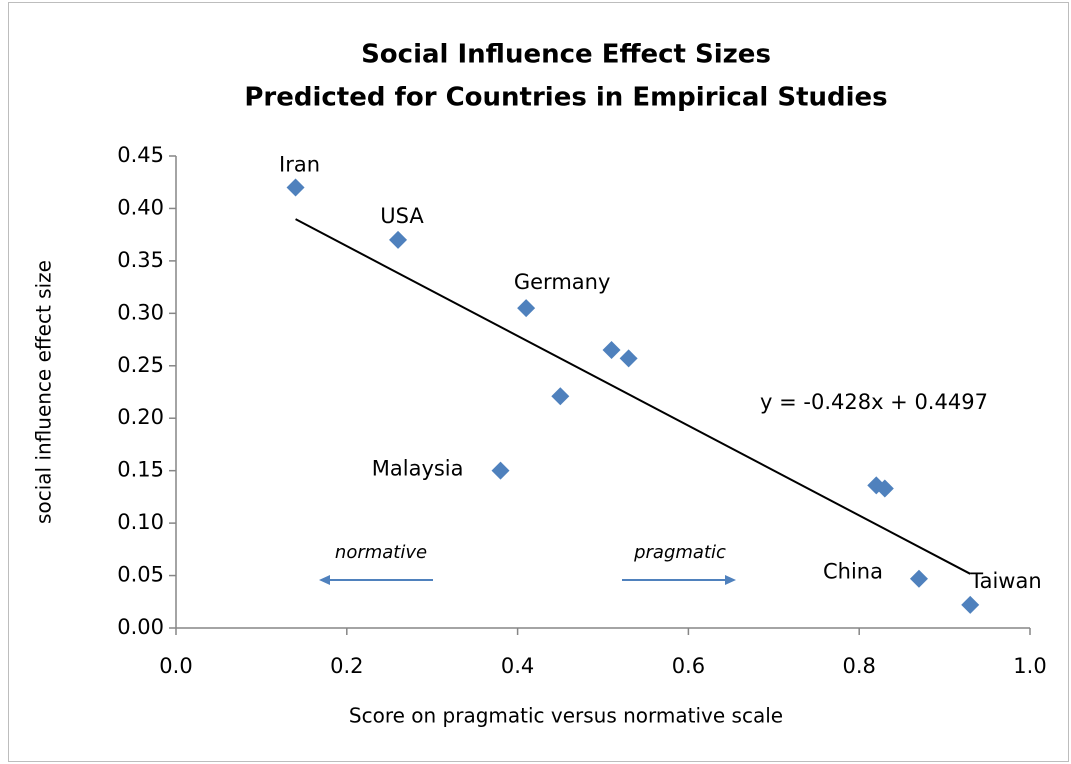 The width and height of the screenshot is (1071, 764). Describe the element at coordinates (299, 164) in the screenshot. I see `point-label: Iran` at that location.